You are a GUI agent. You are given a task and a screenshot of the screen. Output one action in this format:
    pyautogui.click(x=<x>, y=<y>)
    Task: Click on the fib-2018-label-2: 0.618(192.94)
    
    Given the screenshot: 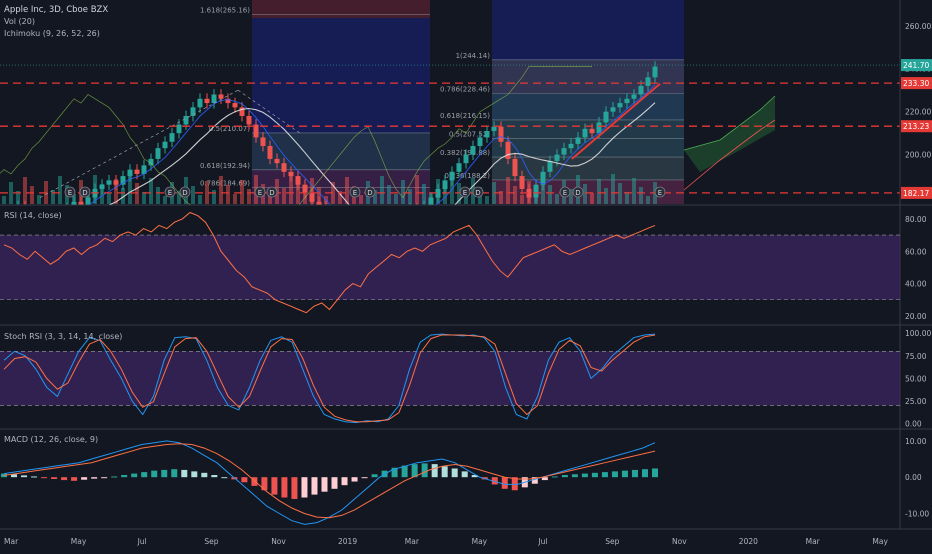 What is the action you would take?
    pyautogui.click(x=225, y=166)
    